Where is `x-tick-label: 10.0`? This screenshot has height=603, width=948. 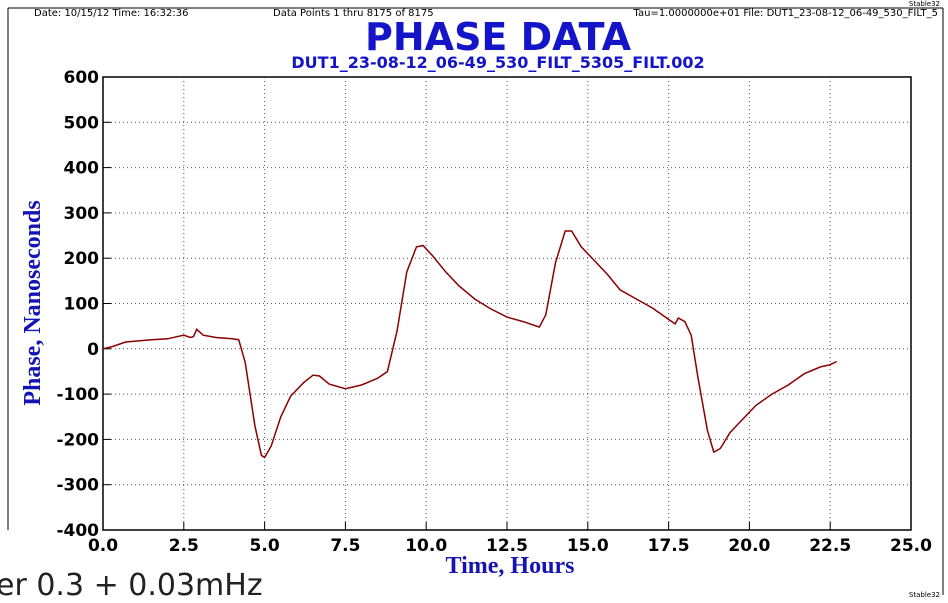
x-tick-label: 10.0 is located at coordinates (426, 546).